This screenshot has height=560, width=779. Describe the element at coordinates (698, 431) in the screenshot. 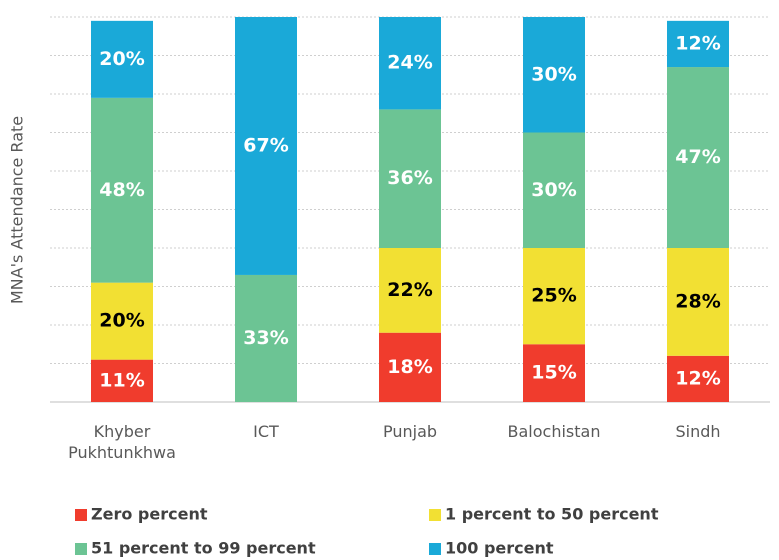

I see `x-tick-label: Sindh` at that location.